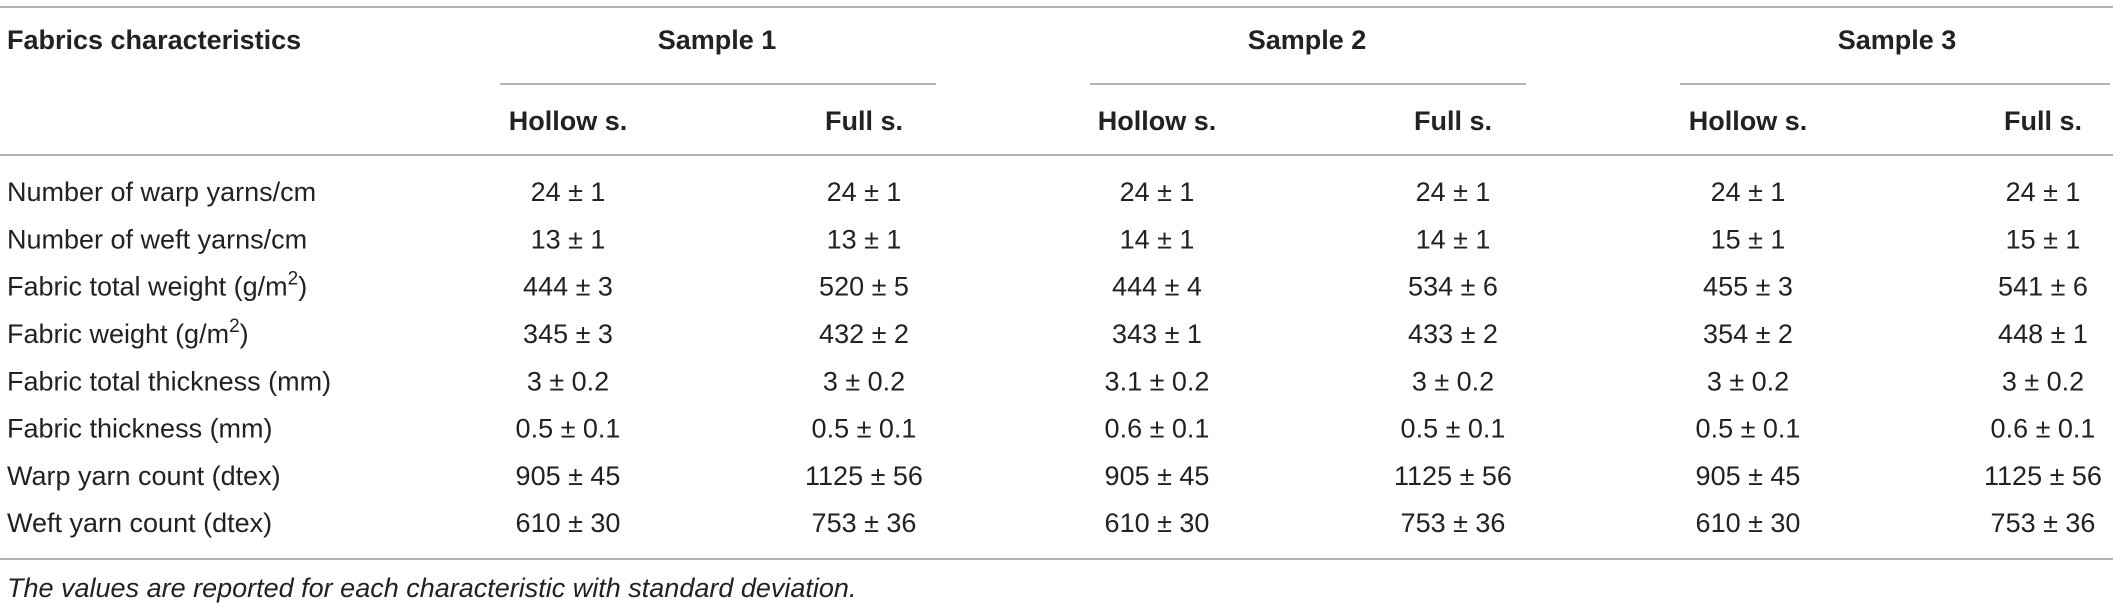 The height and width of the screenshot is (610, 2117). What do you see at coordinates (118, 334) in the screenshot?
I see `label-text: Fabric weight (g/m` at bounding box center [118, 334].